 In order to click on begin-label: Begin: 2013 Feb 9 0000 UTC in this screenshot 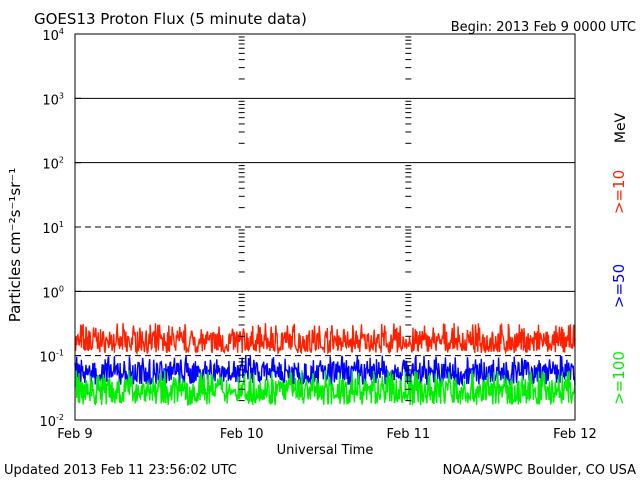, I will do `click(543, 27)`.